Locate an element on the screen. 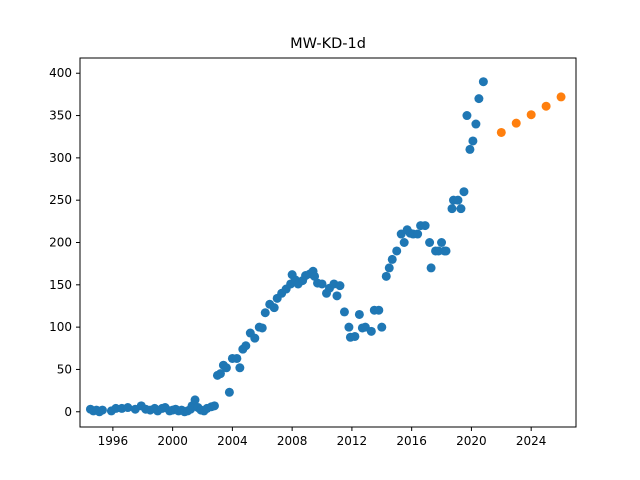 The height and width of the screenshot is (480, 640). x-tick-label: 2016 is located at coordinates (411, 441).